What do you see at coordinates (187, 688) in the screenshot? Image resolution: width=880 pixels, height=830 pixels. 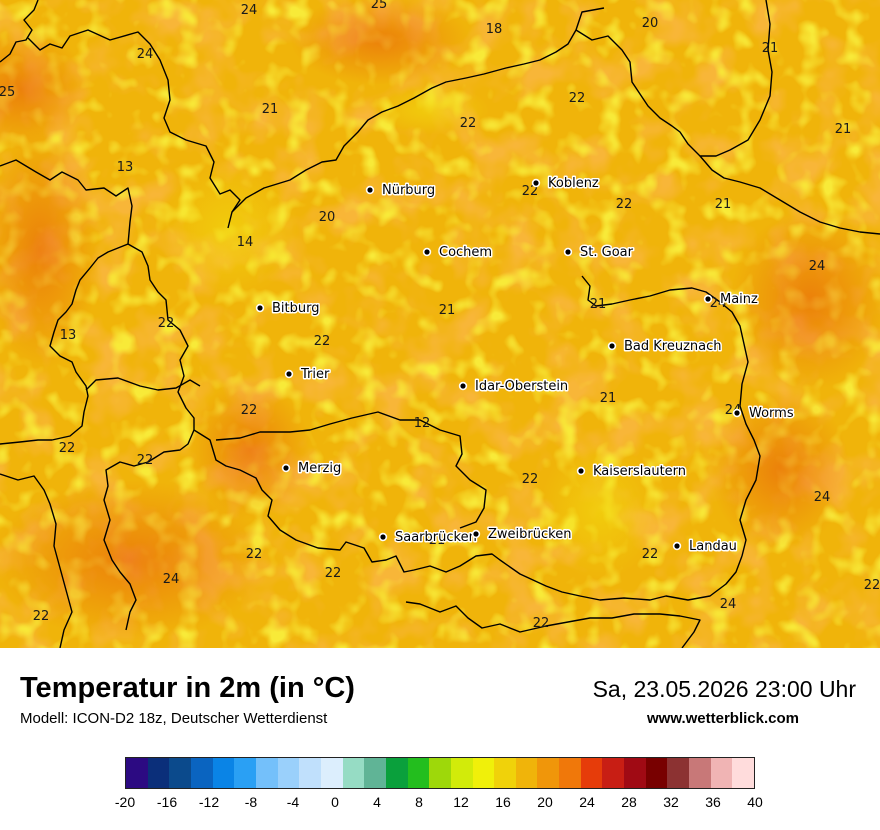 I see `map-title: Temperatur in 2m (in °C)` at bounding box center [187, 688].